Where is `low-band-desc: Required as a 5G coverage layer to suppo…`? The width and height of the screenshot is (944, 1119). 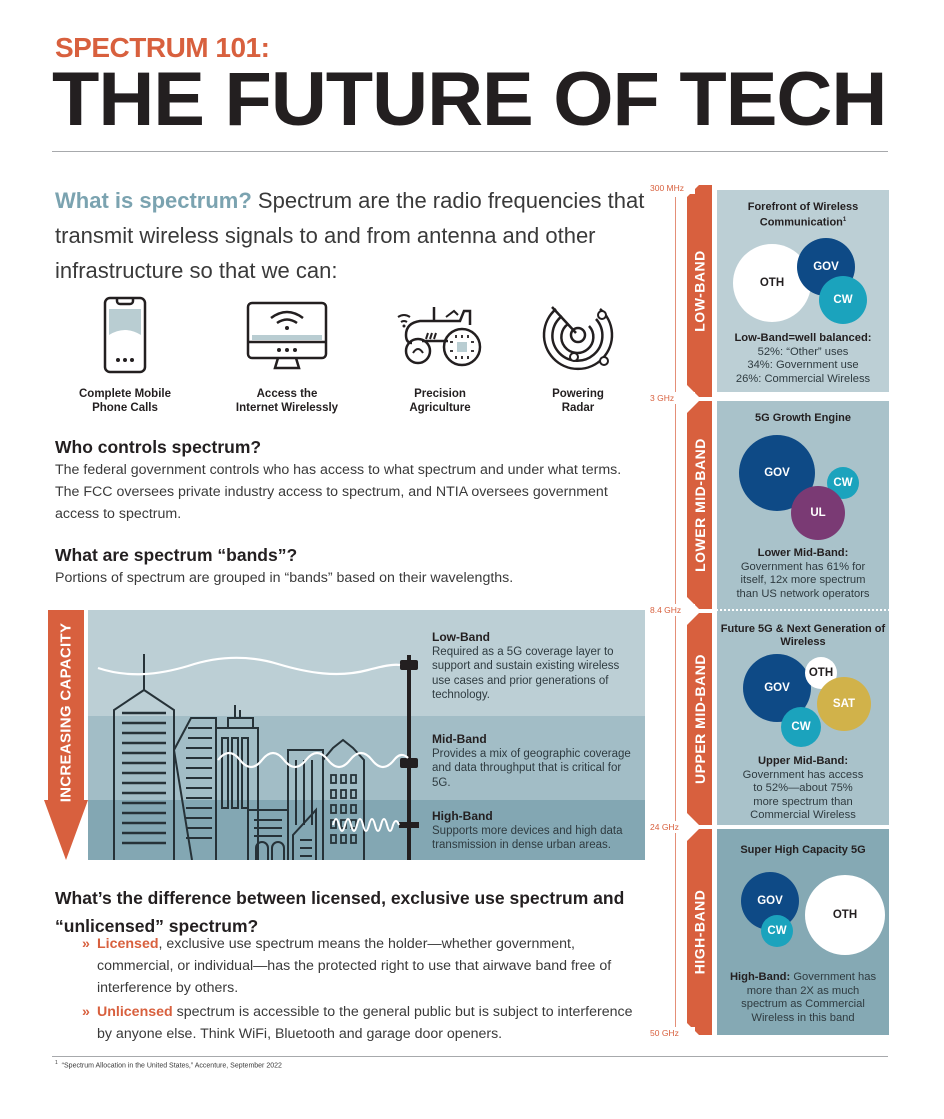
low-band-desc: Required as a 5G coverage layer to suppo… is located at coordinates (526, 673).